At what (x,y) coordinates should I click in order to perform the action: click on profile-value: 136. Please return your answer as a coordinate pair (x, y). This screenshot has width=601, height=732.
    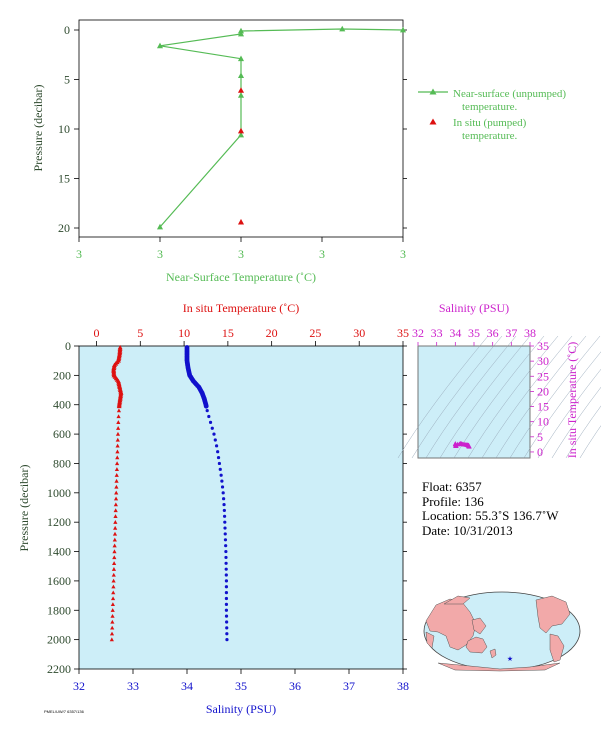
    Looking at the image, I should click on (474, 501).